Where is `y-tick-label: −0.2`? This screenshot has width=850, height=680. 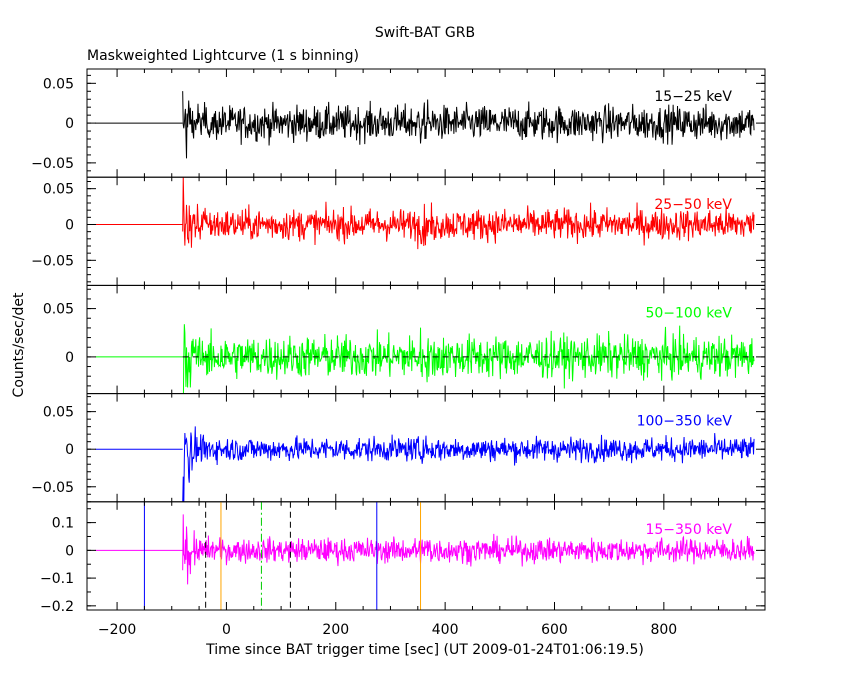 y-tick-label: −0.2 is located at coordinates (57, 607).